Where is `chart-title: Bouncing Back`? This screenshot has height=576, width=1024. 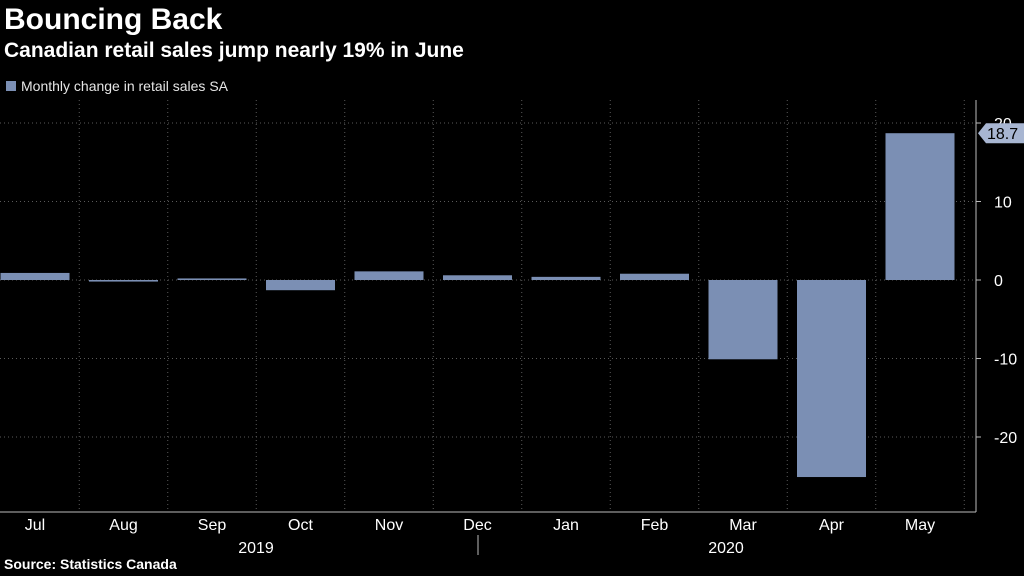 chart-title: Bouncing Back is located at coordinates (113, 19).